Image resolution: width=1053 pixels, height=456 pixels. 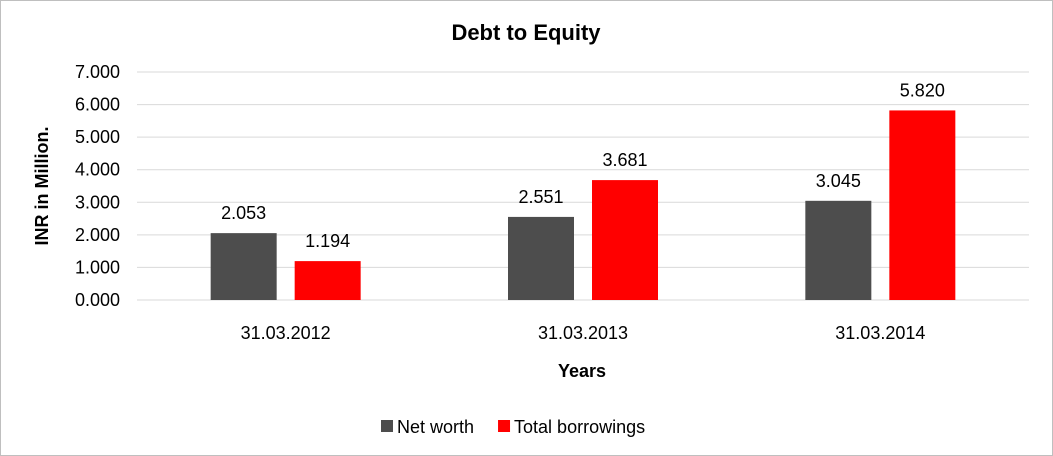 What do you see at coordinates (624, 160) in the screenshot?
I see `data-label: 3.681` at bounding box center [624, 160].